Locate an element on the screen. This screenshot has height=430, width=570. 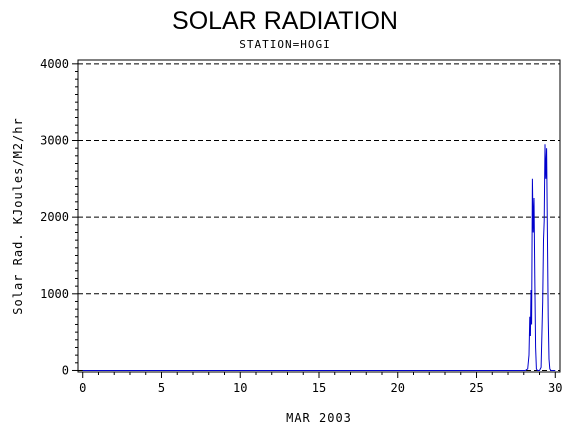
x-tick-label-20: 20 is located at coordinates (398, 388).